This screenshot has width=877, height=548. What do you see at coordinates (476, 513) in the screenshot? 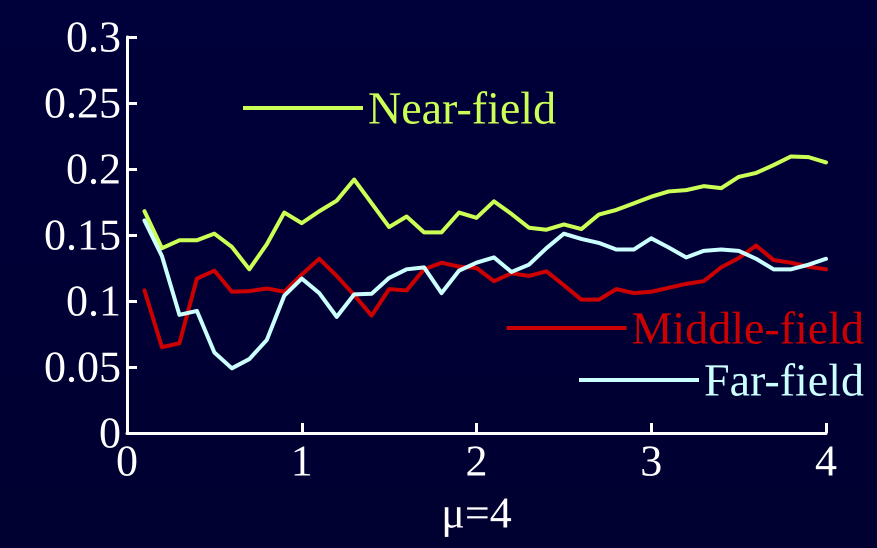
I see `x-axis-title: μ=4` at bounding box center [476, 513].